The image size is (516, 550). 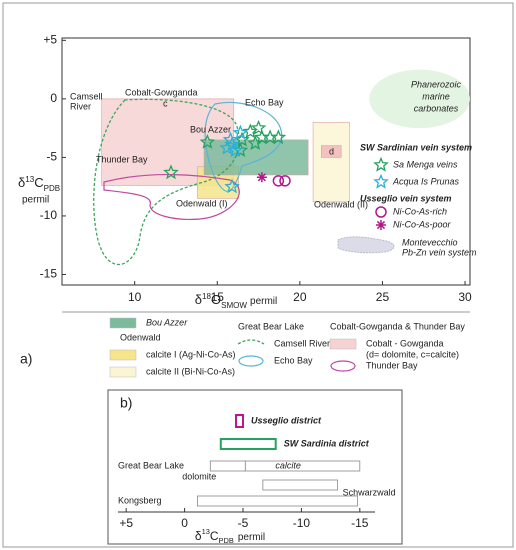 I want to click on annotation: Odenwald (I), so click(x=202, y=203).